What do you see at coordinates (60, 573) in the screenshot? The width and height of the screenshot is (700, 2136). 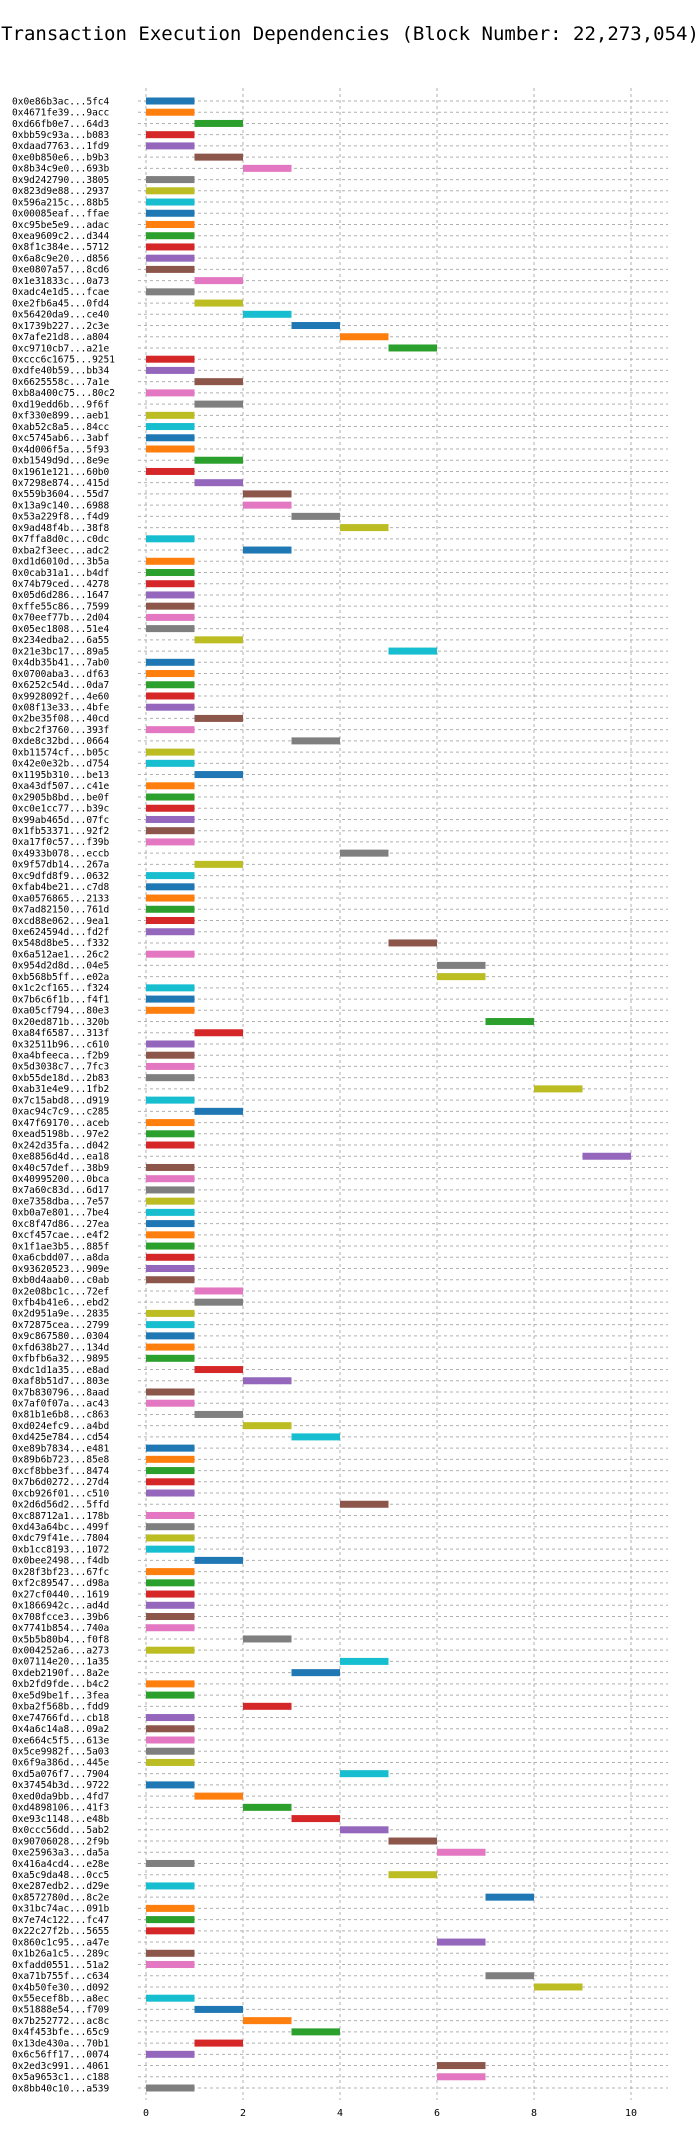 I see `y-tick-label: 0x0cab31a1...b4df` at bounding box center [60, 573].